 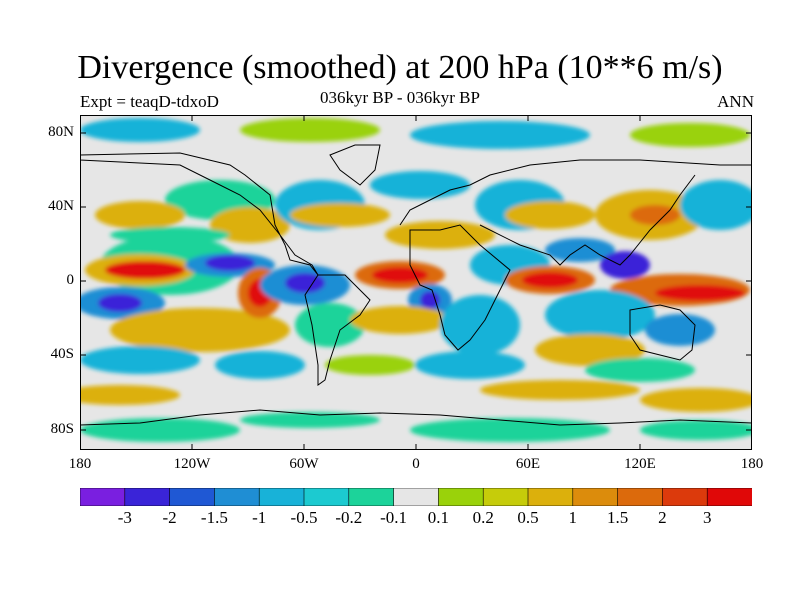 What do you see at coordinates (617, 517) in the screenshot?
I see `colorbar-tick-label: 1.5` at bounding box center [617, 517].